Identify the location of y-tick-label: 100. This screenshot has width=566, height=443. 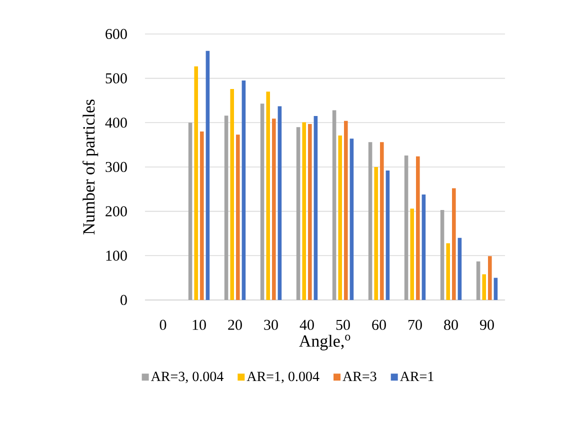
(116, 255).